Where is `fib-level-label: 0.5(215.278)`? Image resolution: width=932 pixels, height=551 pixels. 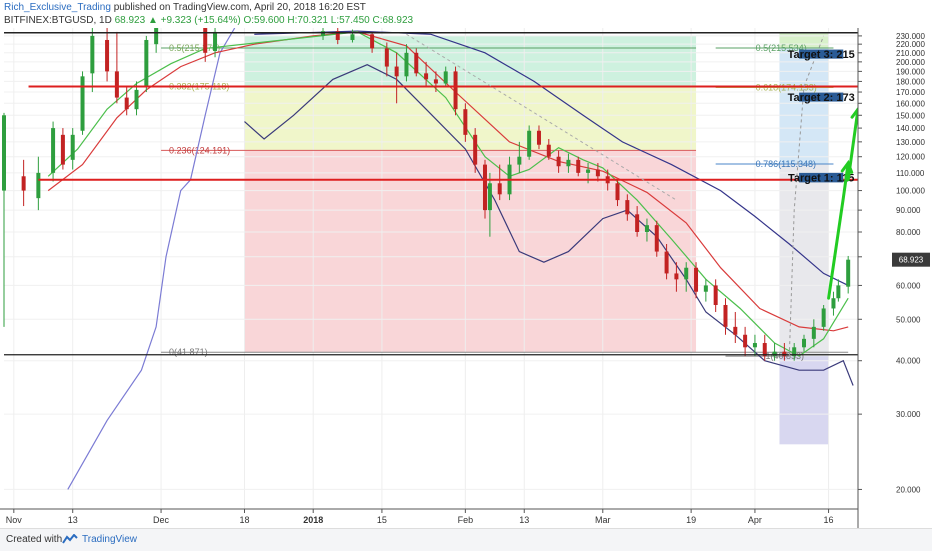 fib-level-label: 0.5(215.278) is located at coordinates (194, 48).